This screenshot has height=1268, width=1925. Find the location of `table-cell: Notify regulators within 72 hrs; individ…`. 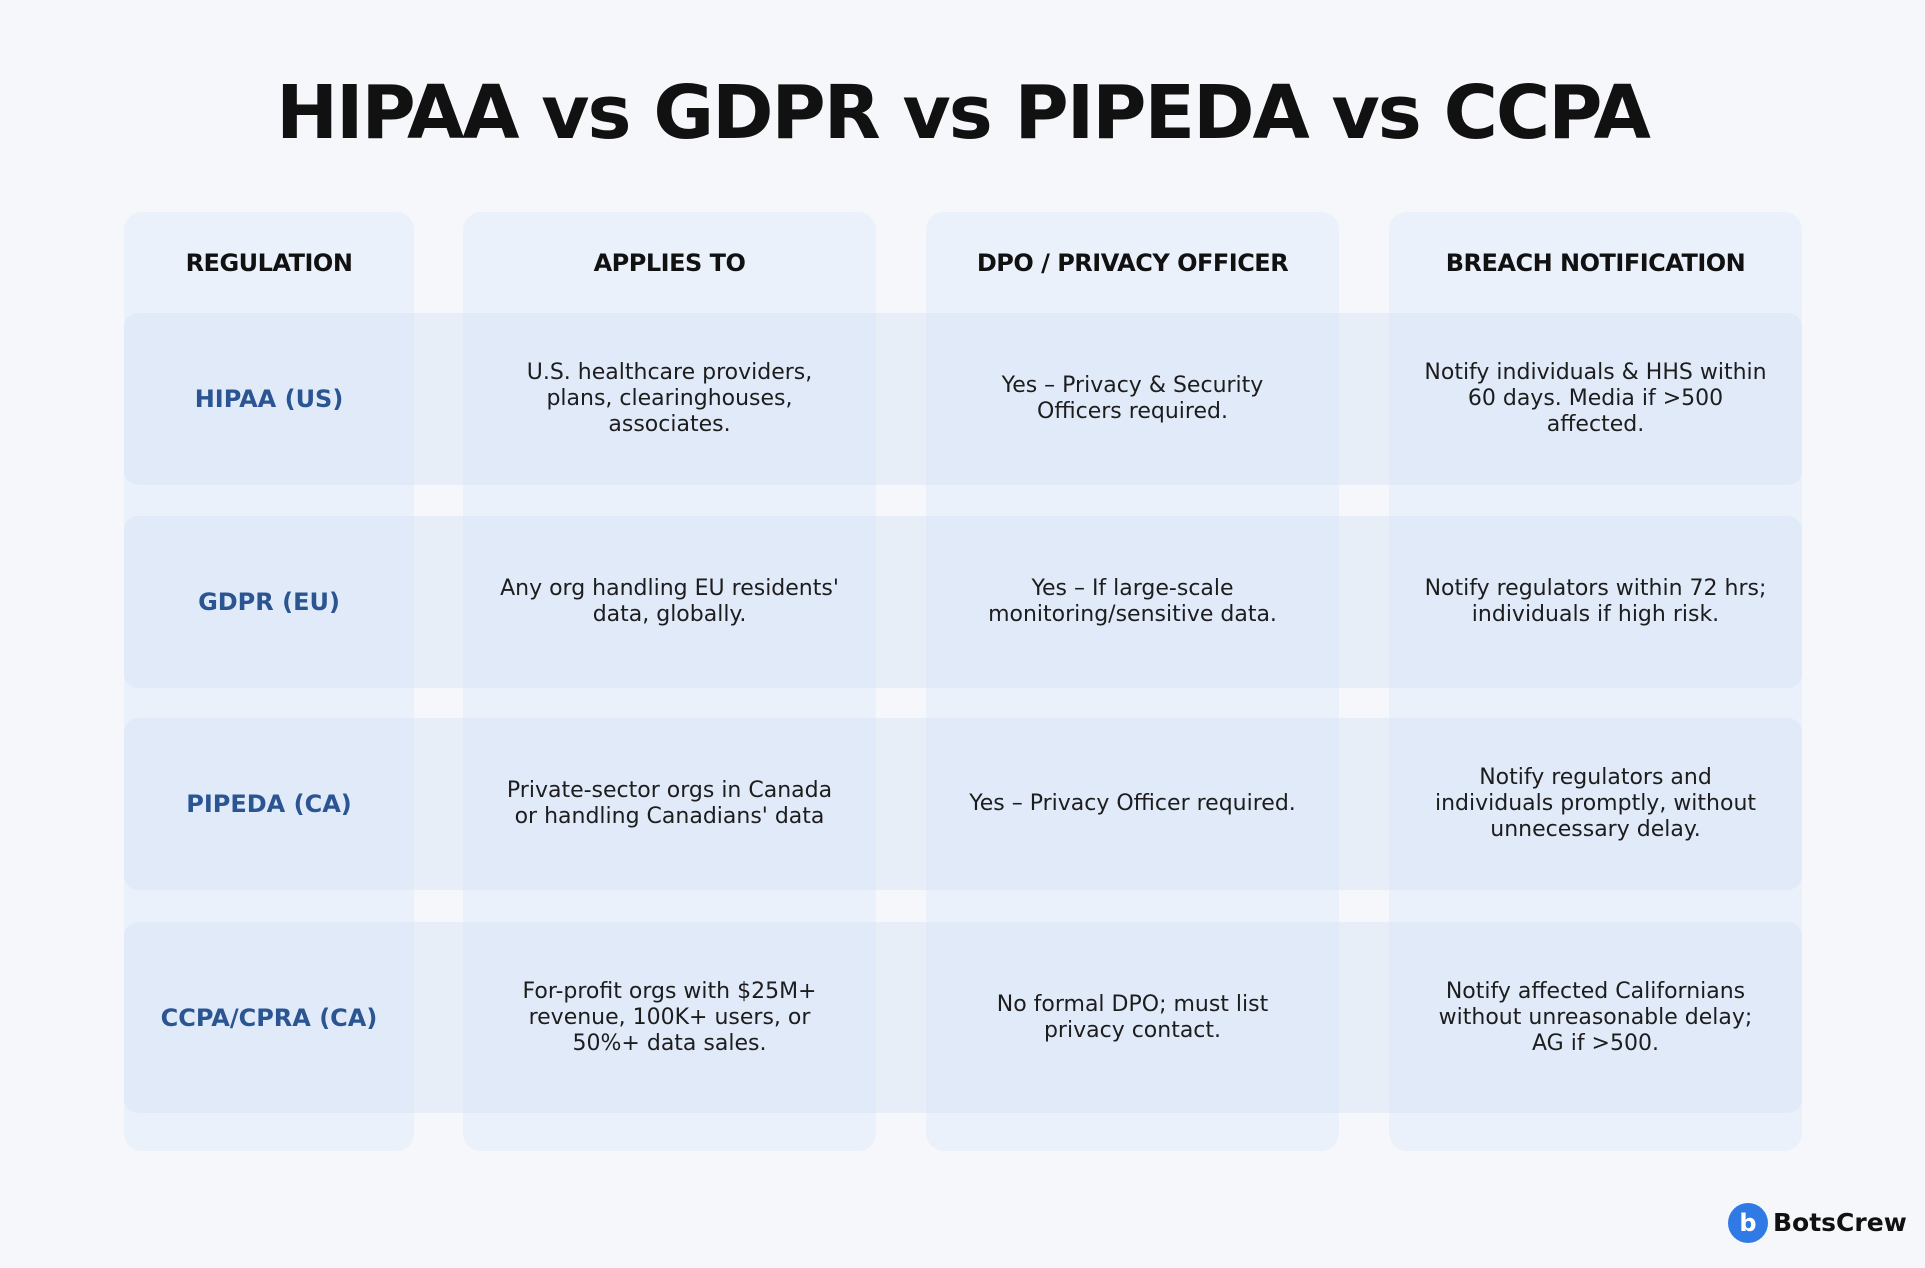

table-cell: Notify regulators within 72 hrs; individ… is located at coordinates (1595, 601).